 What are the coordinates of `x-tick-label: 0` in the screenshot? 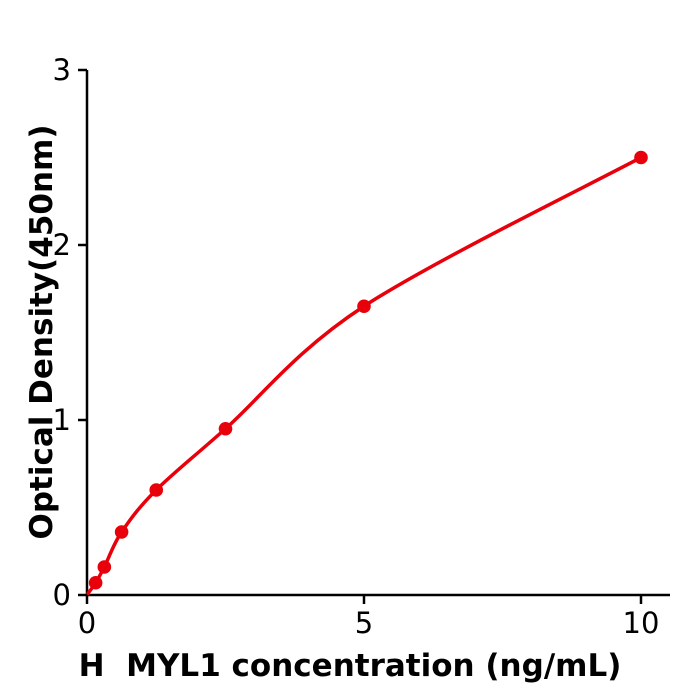 It's located at (87, 623).